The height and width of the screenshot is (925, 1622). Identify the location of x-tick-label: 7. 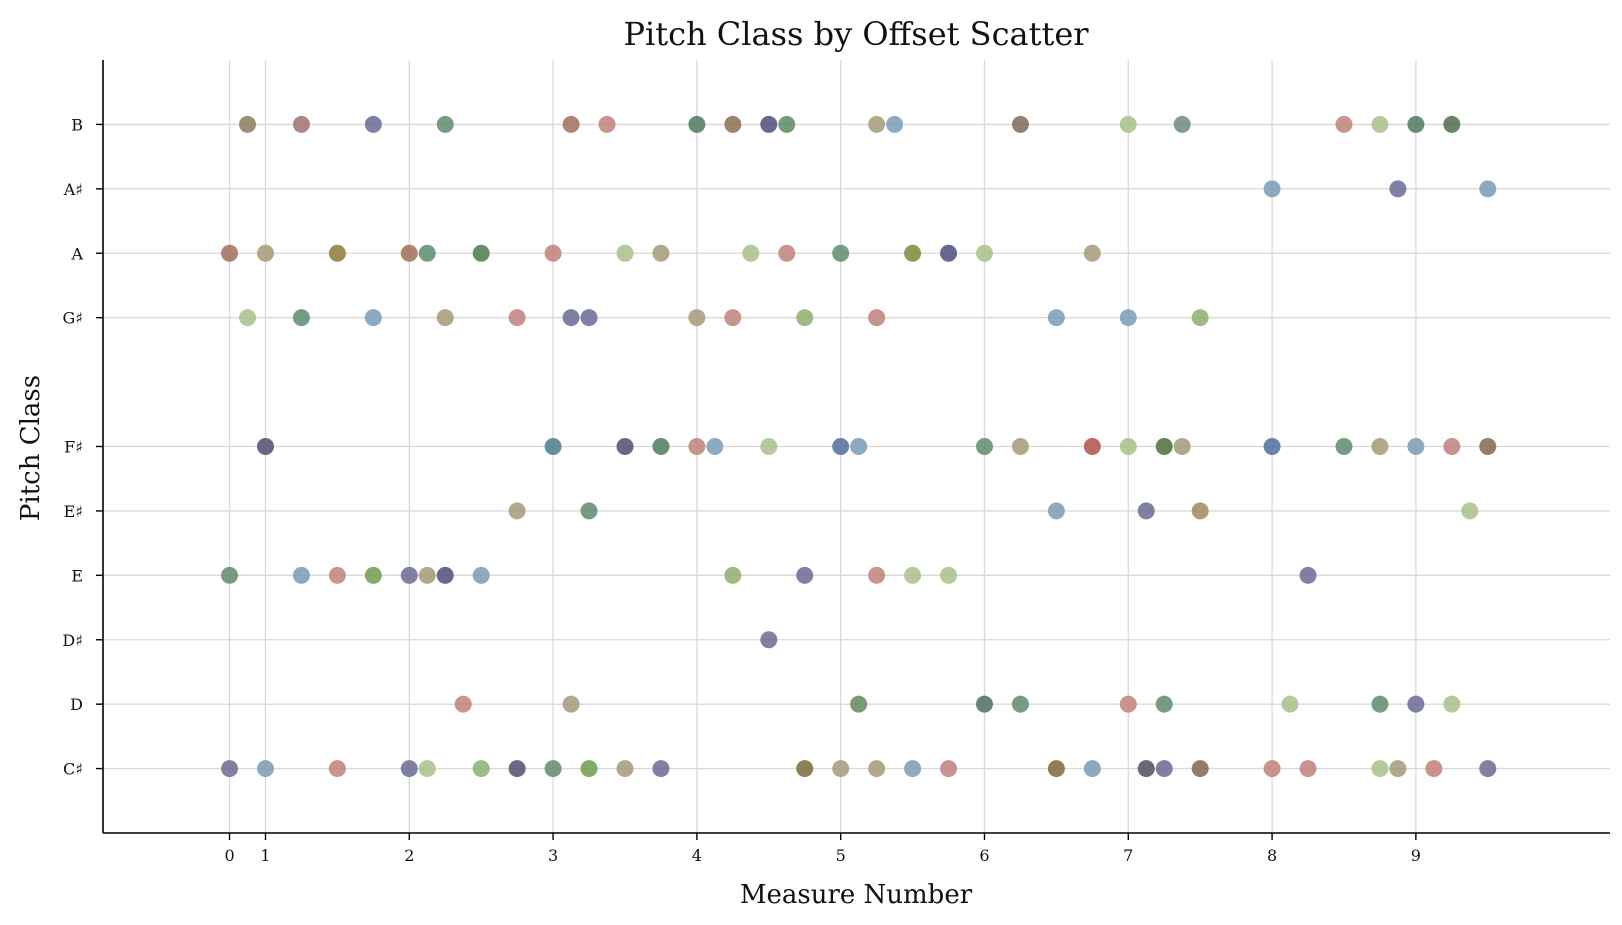
(1128, 855).